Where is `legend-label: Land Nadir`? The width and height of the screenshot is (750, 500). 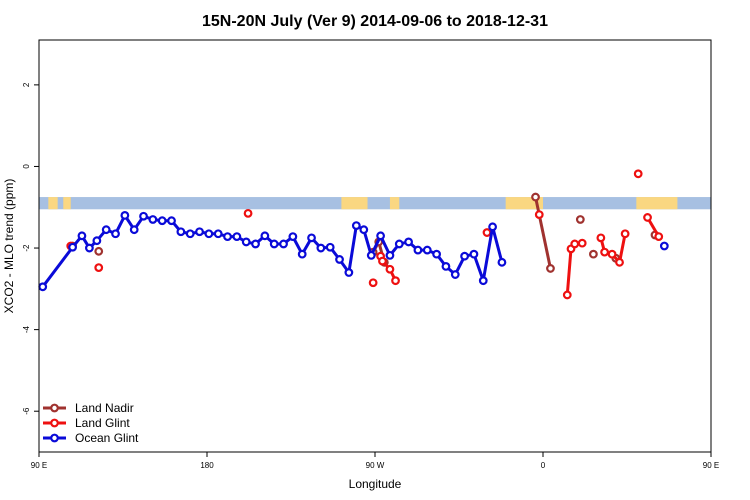
legend-label: Land Nadir is located at coordinates (104, 408).